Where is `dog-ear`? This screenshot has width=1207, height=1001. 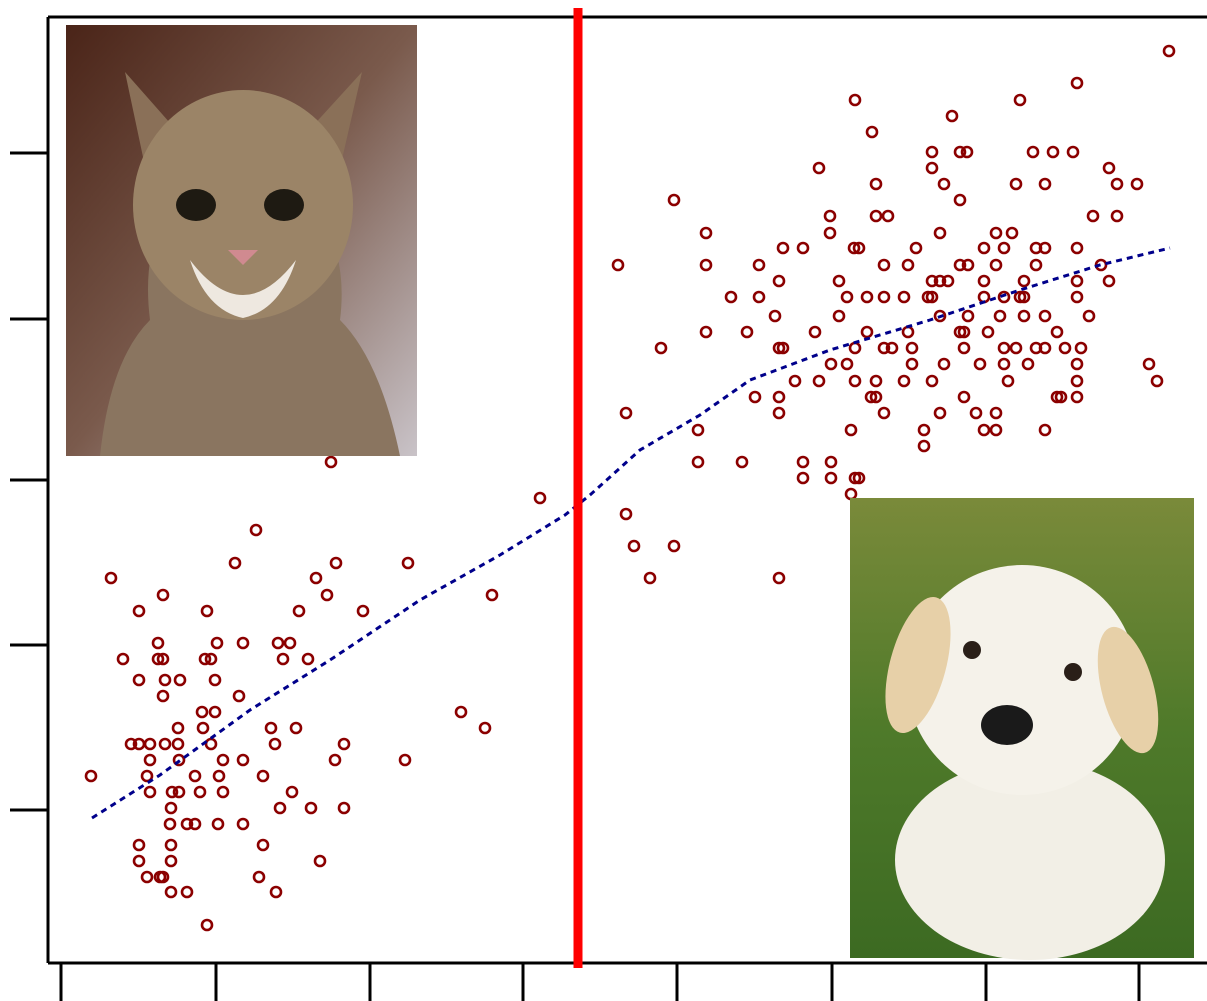
dog-ear is located at coordinates (1128, 690).